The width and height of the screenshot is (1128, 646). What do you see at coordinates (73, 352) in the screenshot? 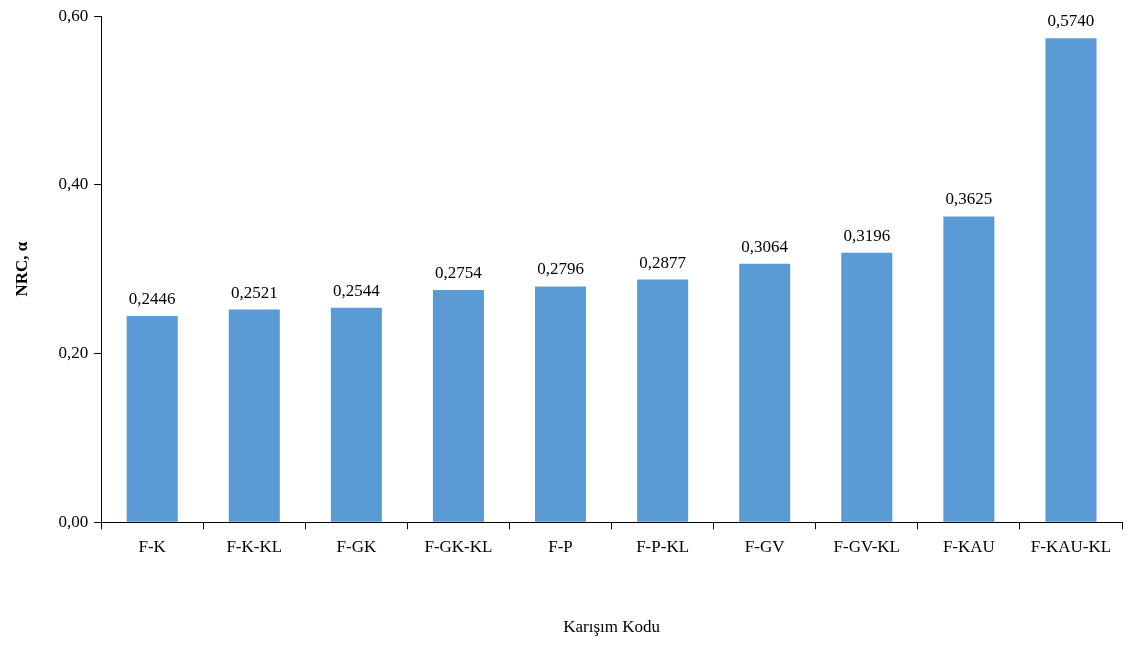
I see `y-tick-label: 0,20` at bounding box center [73, 352].